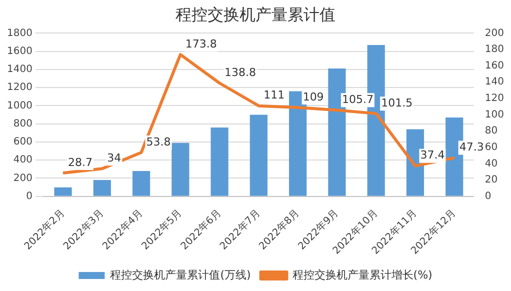  What do you see at coordinates (80, 162) in the screenshot?
I see `data-label: 28.7` at bounding box center [80, 162].